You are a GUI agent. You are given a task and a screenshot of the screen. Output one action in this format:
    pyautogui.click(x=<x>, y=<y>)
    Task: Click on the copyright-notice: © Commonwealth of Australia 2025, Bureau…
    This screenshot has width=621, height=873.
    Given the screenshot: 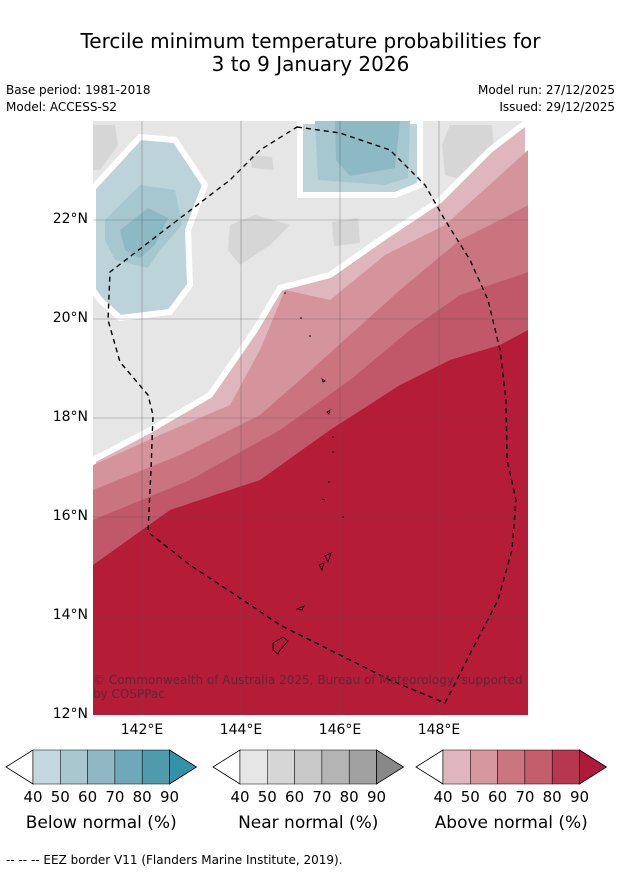 What is the action you would take?
    pyautogui.click(x=308, y=687)
    